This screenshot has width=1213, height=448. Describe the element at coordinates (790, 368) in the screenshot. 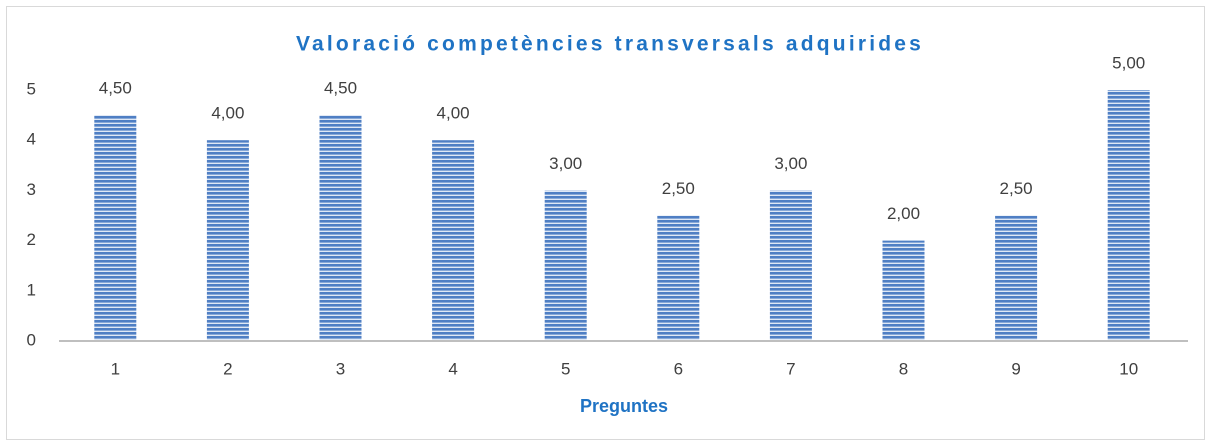

I see `x-tick-label: 7` at that location.